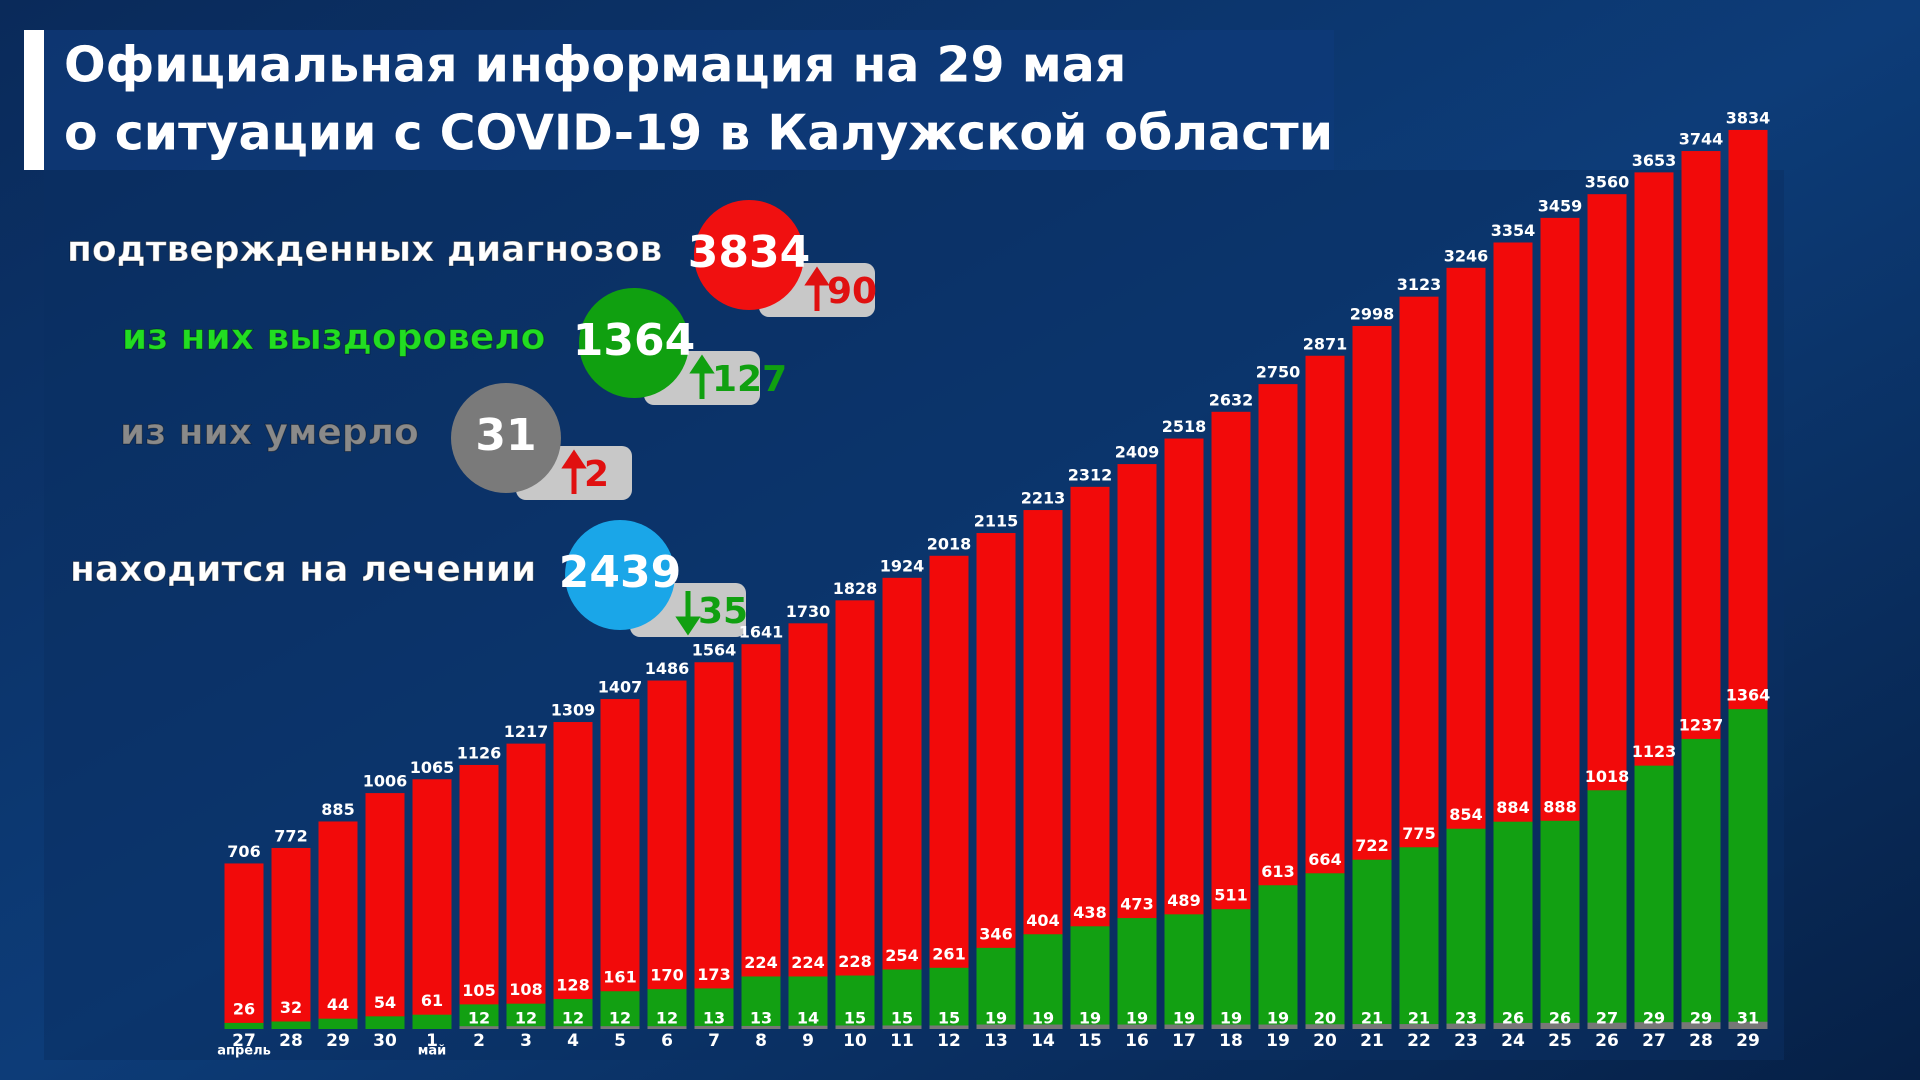 Image resolution: width=1920 pixels, height=1080 pixels. I want to click on data-label: 772, so click(290, 835).